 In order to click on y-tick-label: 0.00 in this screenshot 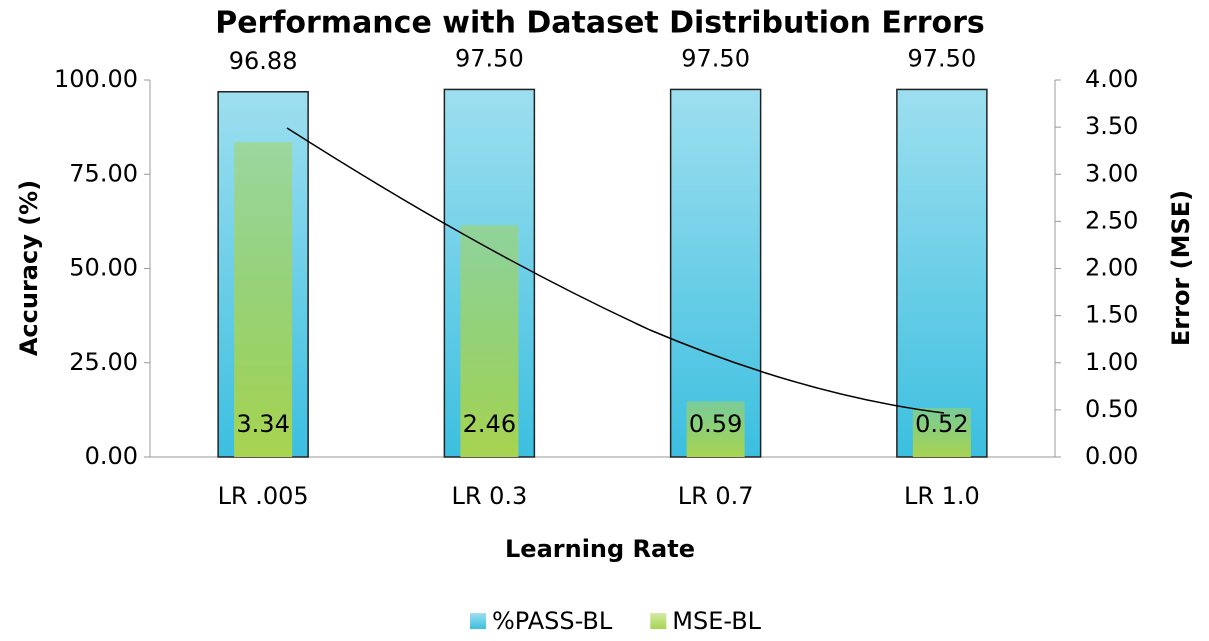, I will do `click(111, 456)`.